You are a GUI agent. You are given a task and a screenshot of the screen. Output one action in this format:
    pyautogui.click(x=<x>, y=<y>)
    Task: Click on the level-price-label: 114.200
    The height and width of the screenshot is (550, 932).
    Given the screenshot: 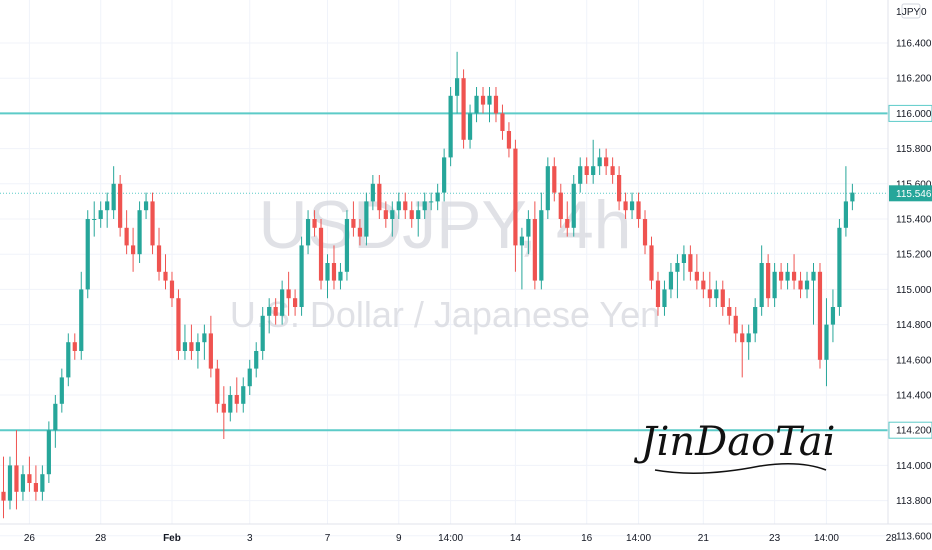 What is the action you would take?
    pyautogui.click(x=914, y=431)
    